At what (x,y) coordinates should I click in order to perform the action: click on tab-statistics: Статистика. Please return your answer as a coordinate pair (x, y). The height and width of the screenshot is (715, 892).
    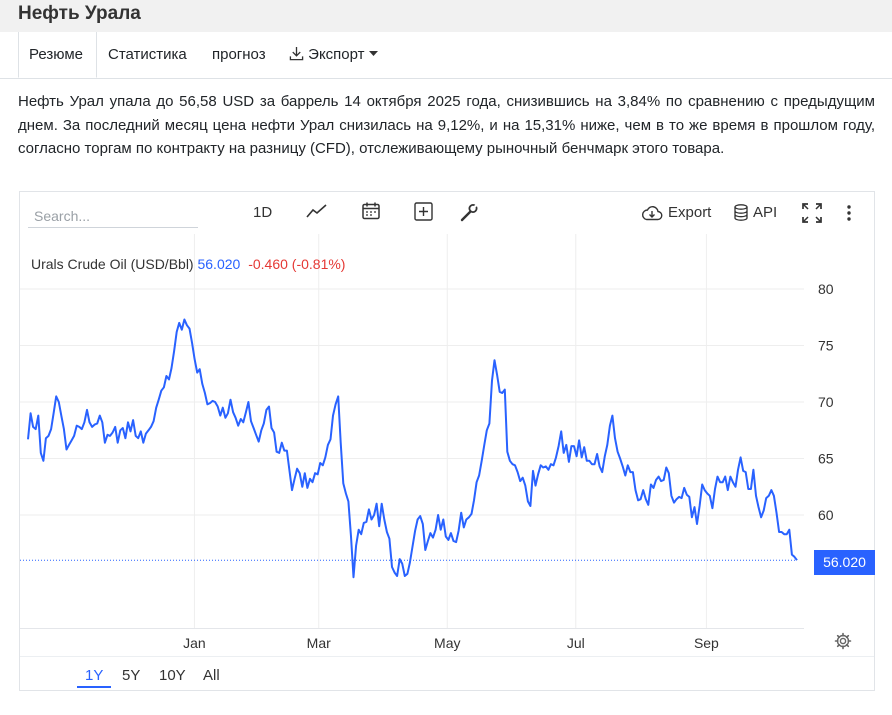
    Looking at the image, I should click on (147, 54).